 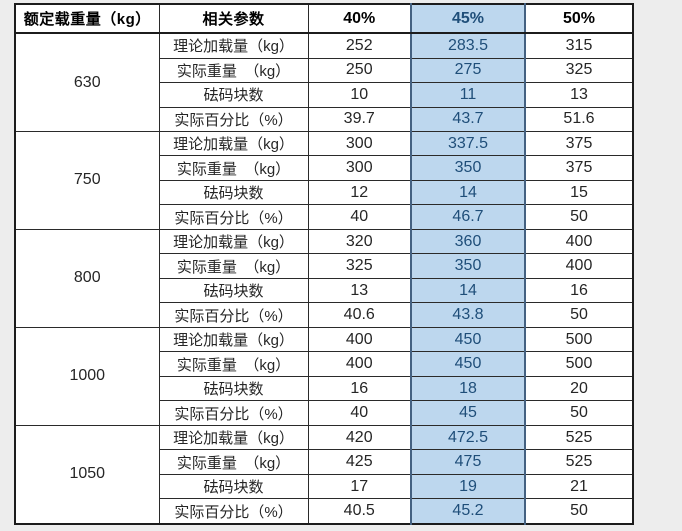 What do you see at coordinates (468, 437) in the screenshot?
I see `value-cell-45: 472.5` at bounding box center [468, 437].